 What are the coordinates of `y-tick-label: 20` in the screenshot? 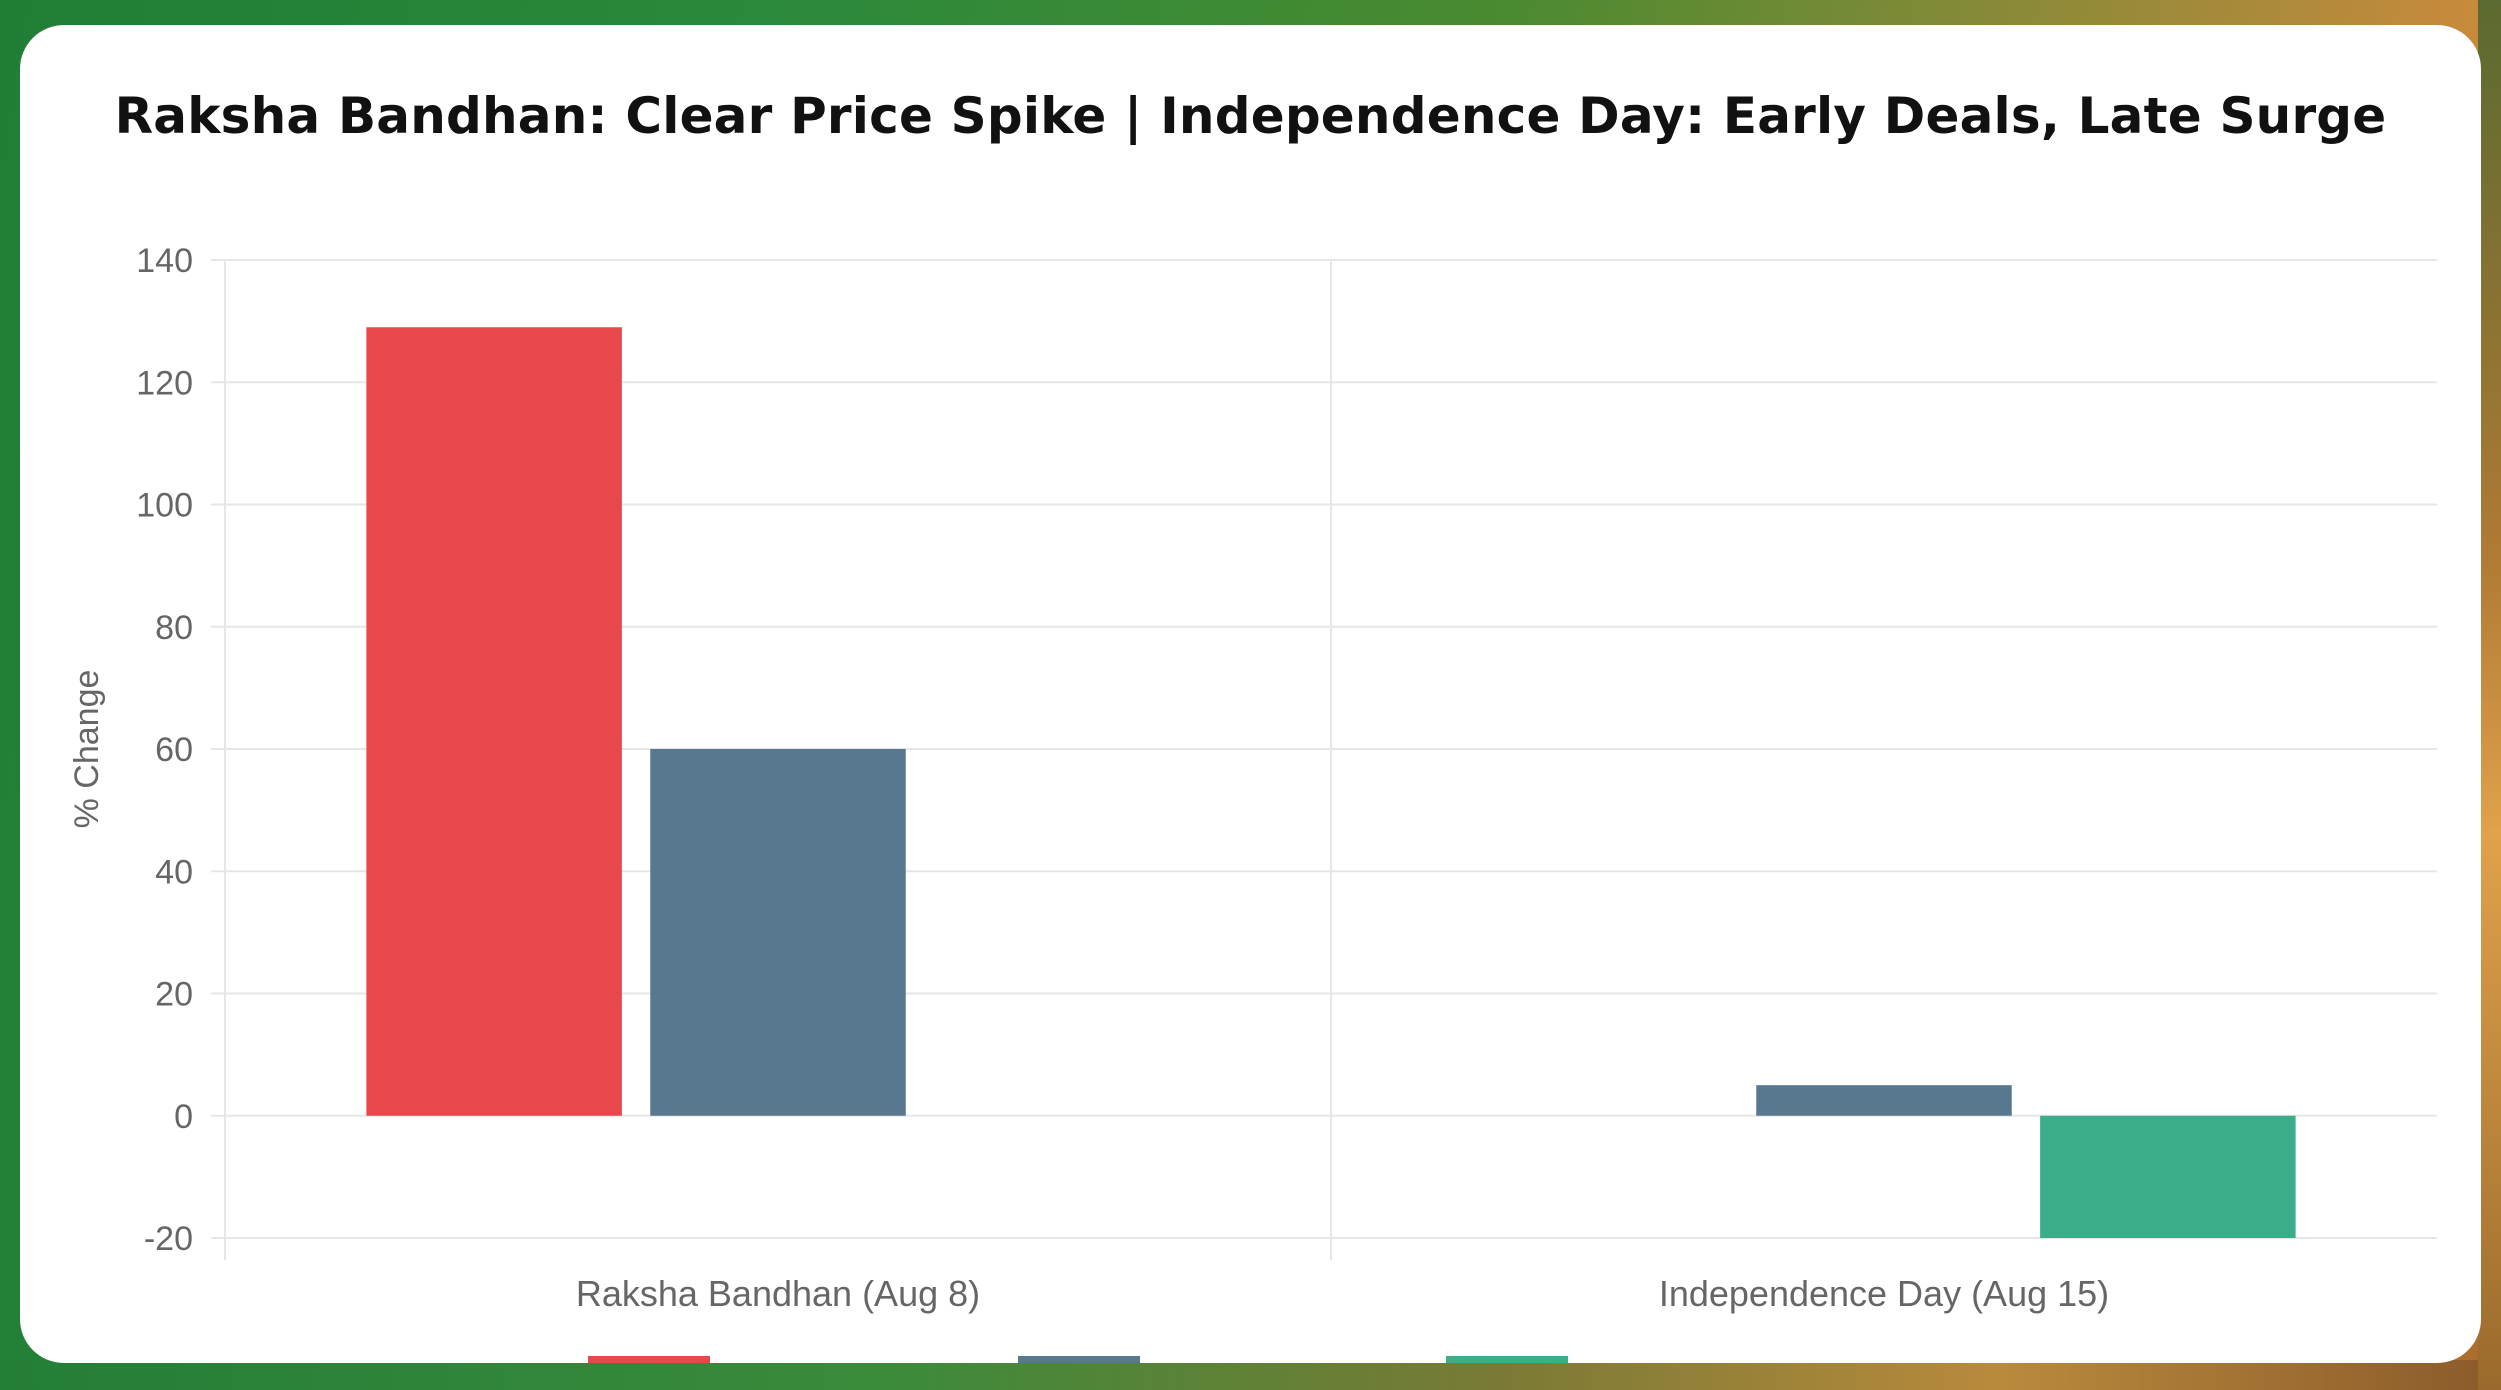 It's located at (174, 995).